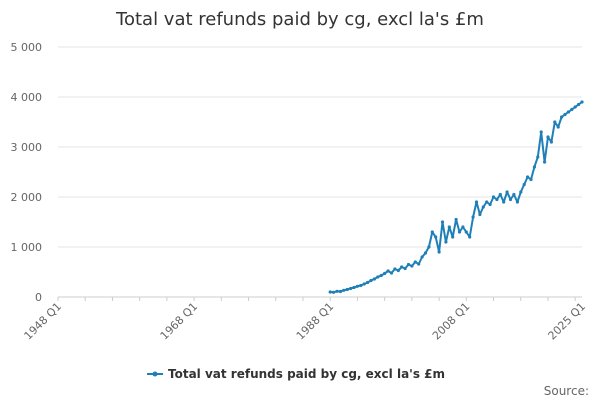  I want to click on y-tick-label: 5 000, so click(27, 47).